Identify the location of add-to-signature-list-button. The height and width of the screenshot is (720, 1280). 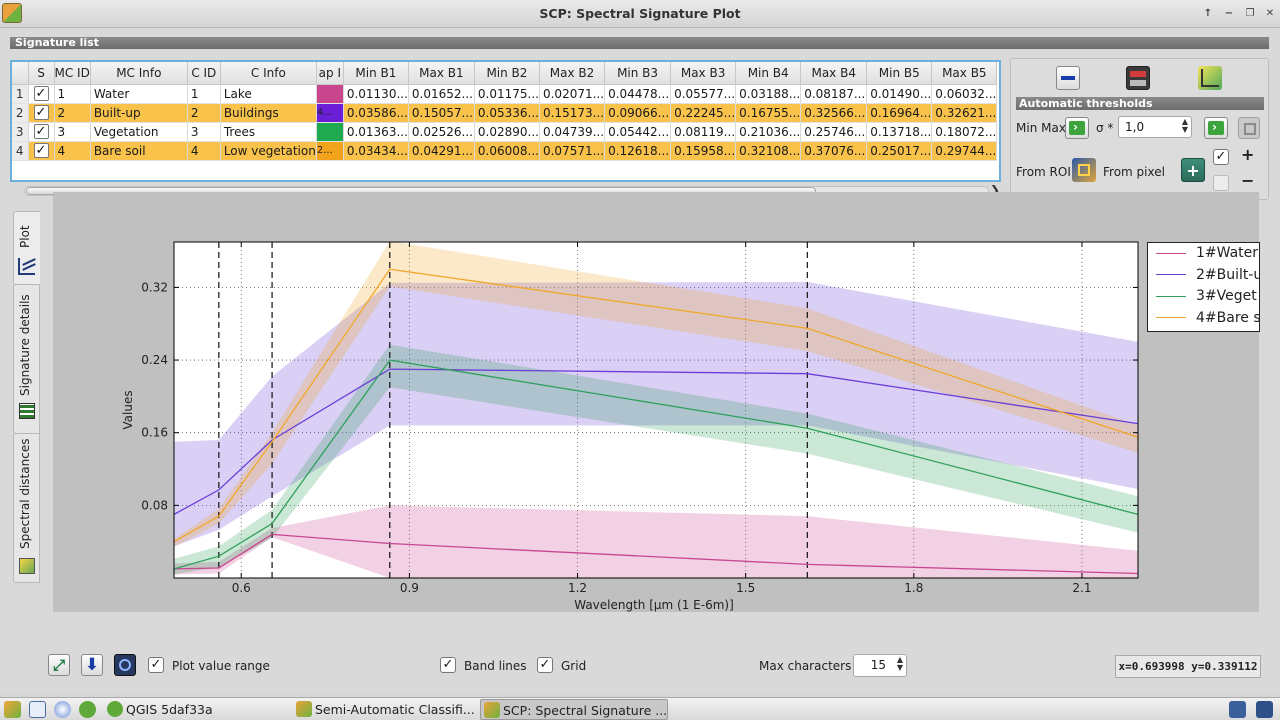
(1210, 78).